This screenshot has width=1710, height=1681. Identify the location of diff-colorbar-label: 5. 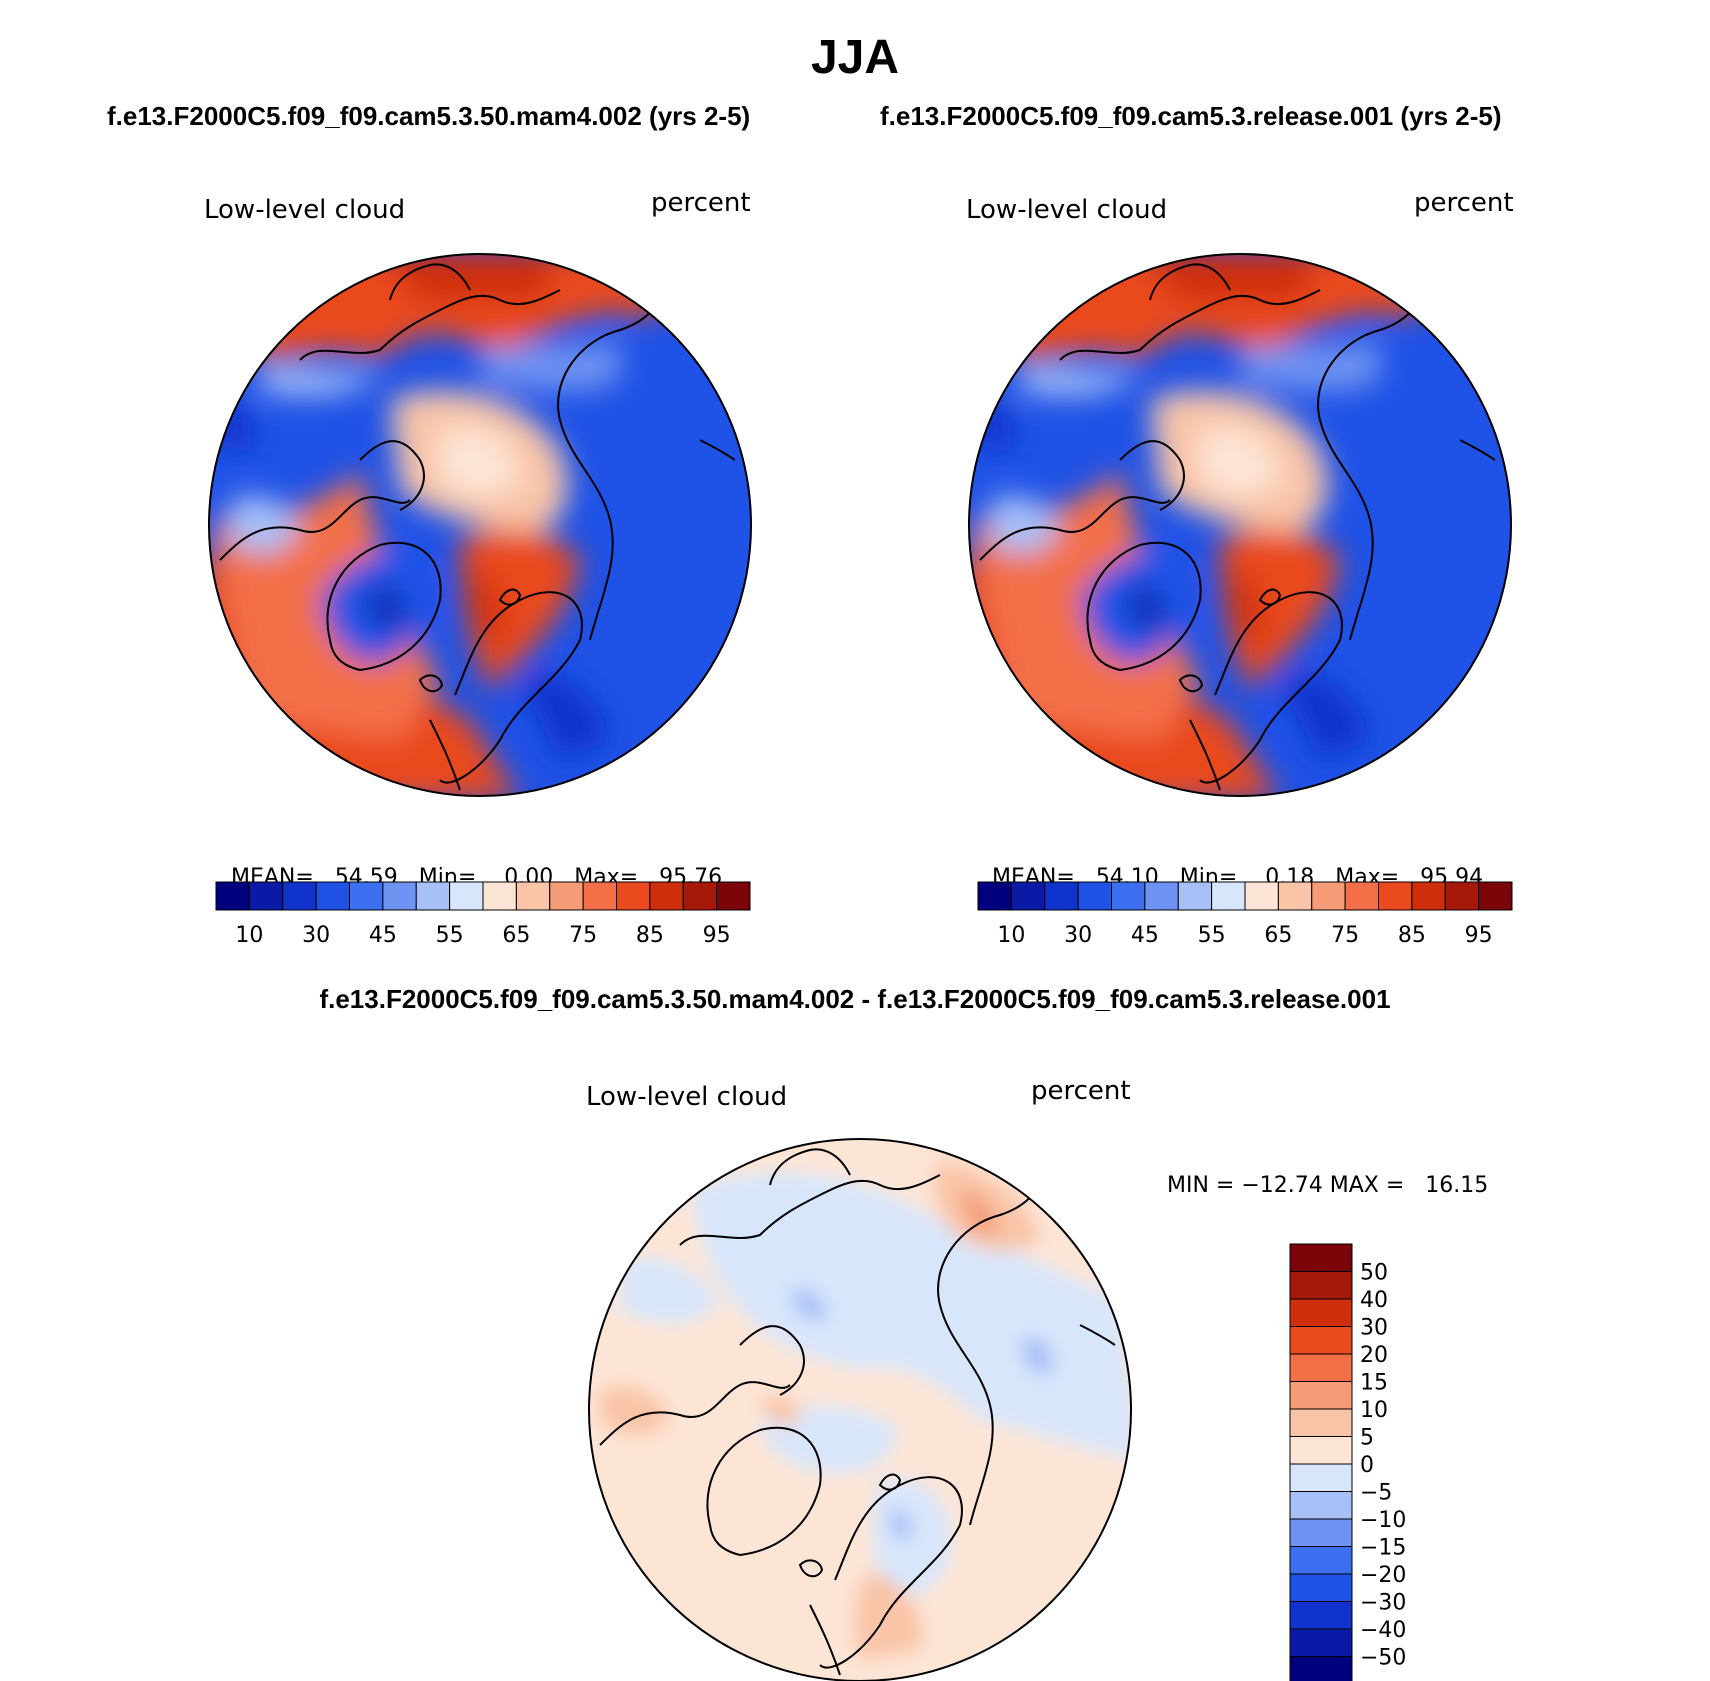
(1367, 1438).